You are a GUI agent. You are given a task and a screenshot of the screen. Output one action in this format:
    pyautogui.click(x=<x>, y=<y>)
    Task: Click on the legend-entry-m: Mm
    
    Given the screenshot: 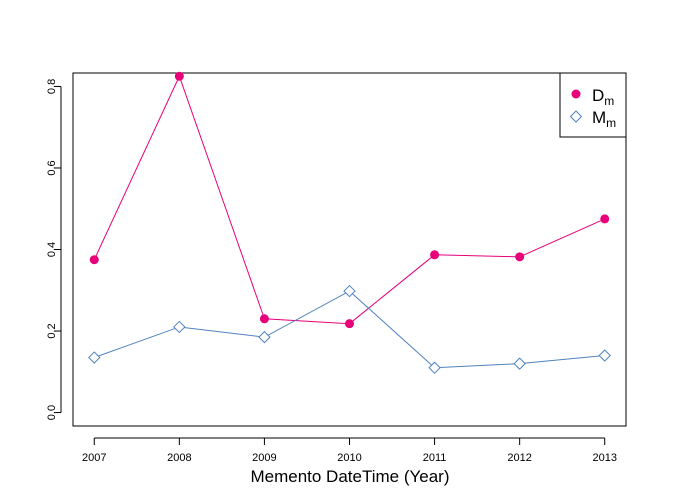 What is the action you would take?
    pyautogui.click(x=592, y=119)
    